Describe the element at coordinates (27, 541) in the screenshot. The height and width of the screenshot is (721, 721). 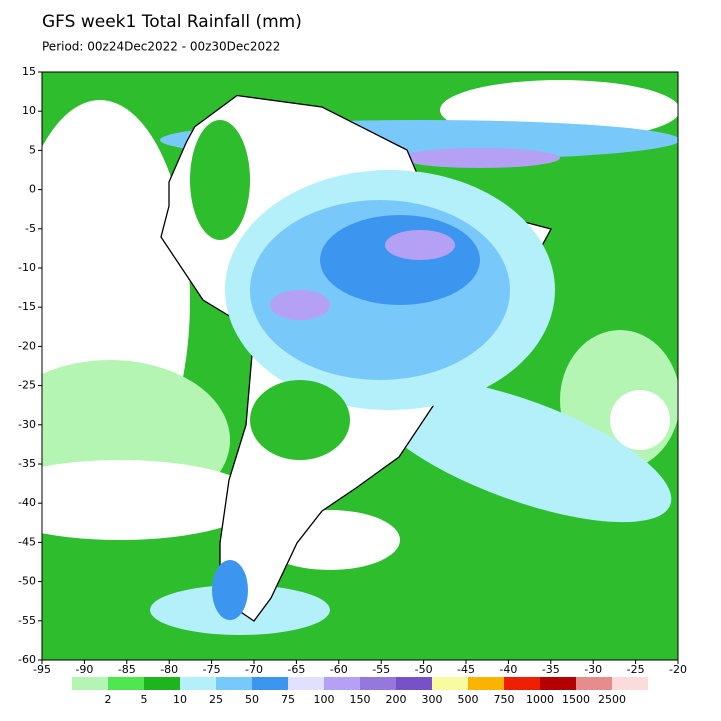
I see `y-tick-label: -45` at that location.